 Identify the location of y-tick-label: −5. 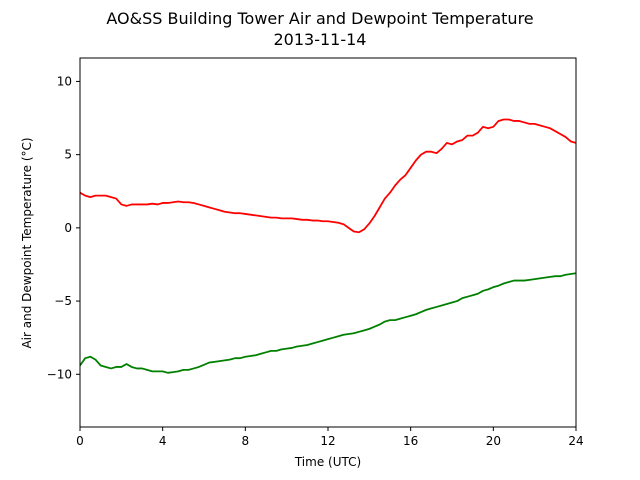
(63, 301).